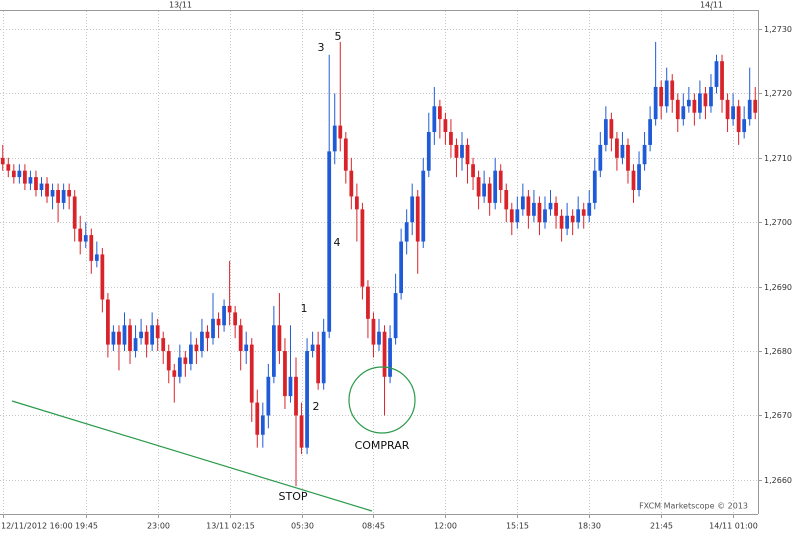 The image size is (800, 534). Describe the element at coordinates (338, 36) in the screenshot. I see `annotation: 5` at that location.